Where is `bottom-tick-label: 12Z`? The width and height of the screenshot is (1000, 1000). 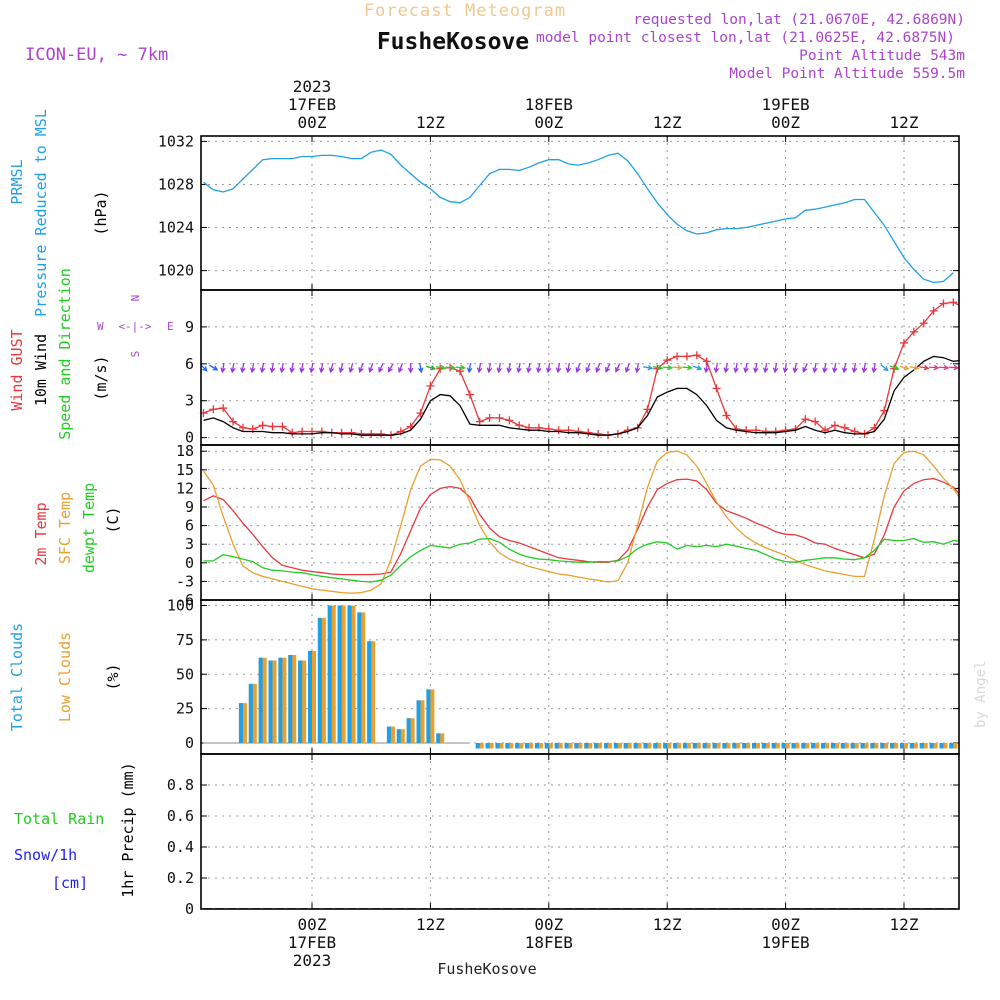
bottom-tick-label: 12Z is located at coordinates (904, 924).